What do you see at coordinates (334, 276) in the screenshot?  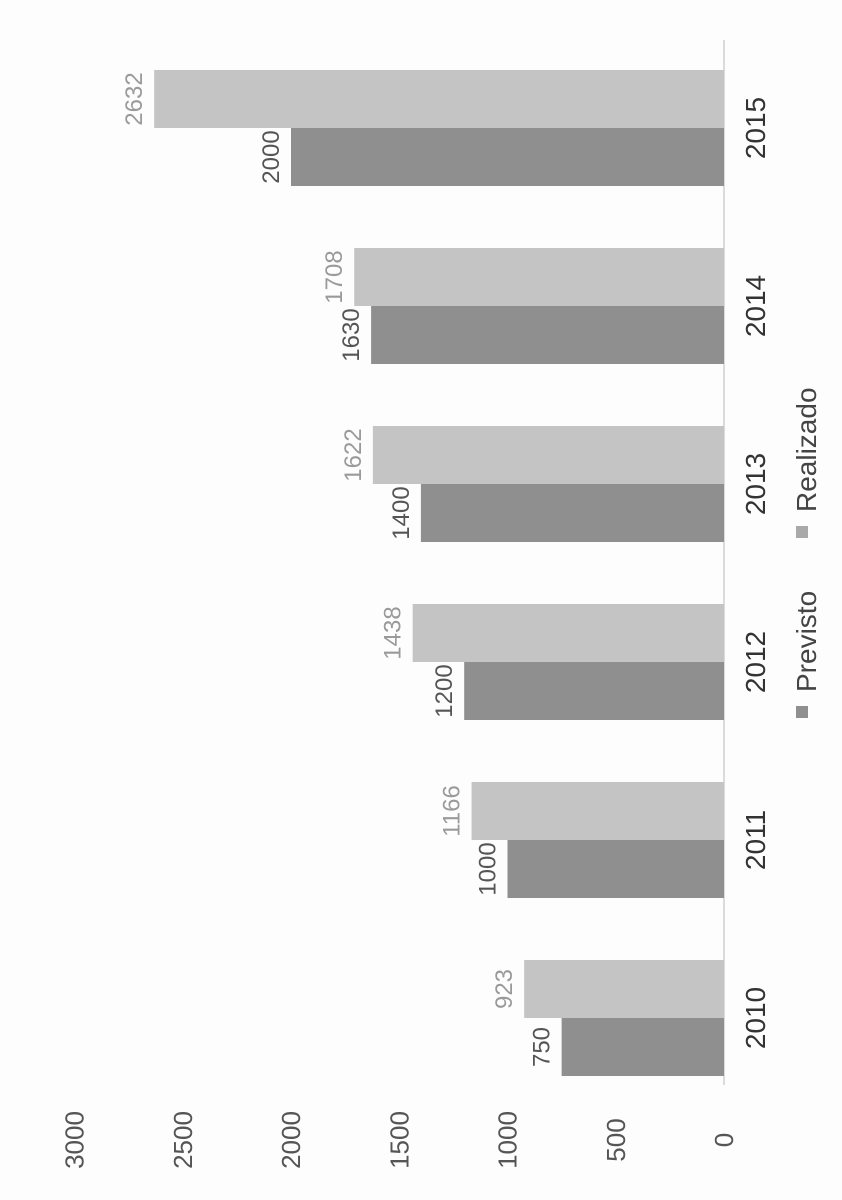 I see `data-label-realizado: 1708` at bounding box center [334, 276].